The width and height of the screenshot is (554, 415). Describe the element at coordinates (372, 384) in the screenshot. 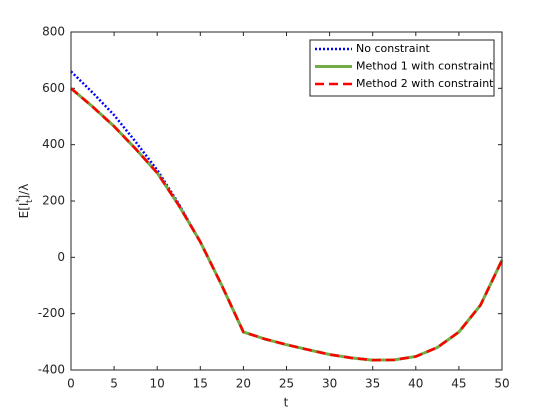

I see `x-tick-label: 35` at that location.